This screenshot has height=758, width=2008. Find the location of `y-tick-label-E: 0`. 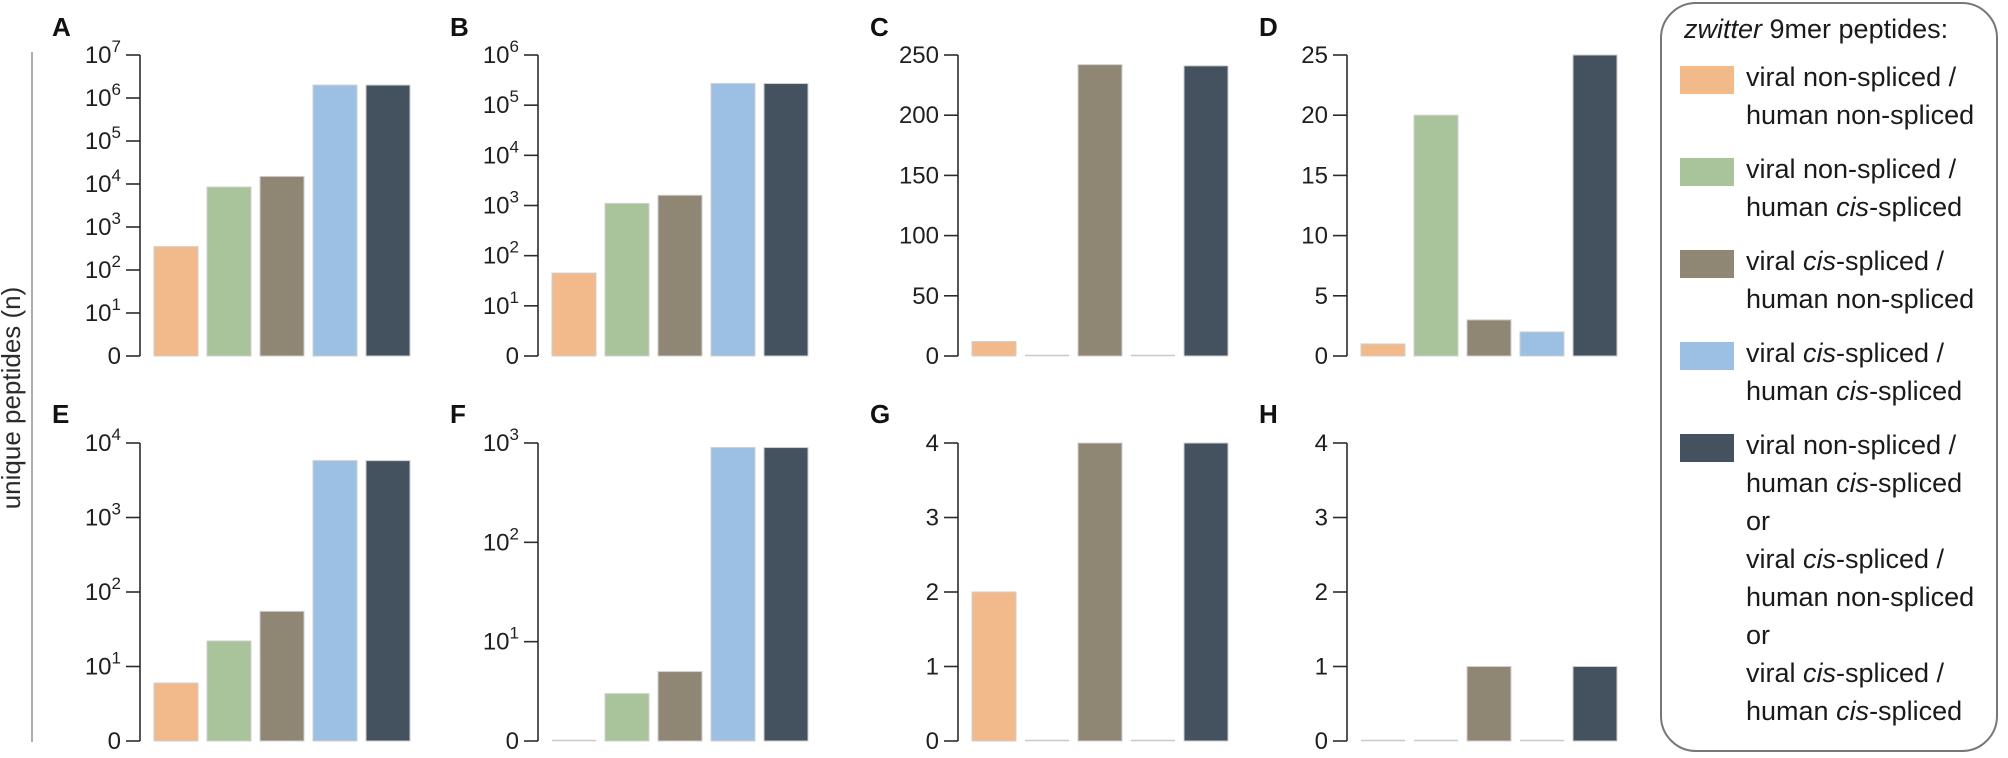

y-tick-label-E: 0 is located at coordinates (114, 741).